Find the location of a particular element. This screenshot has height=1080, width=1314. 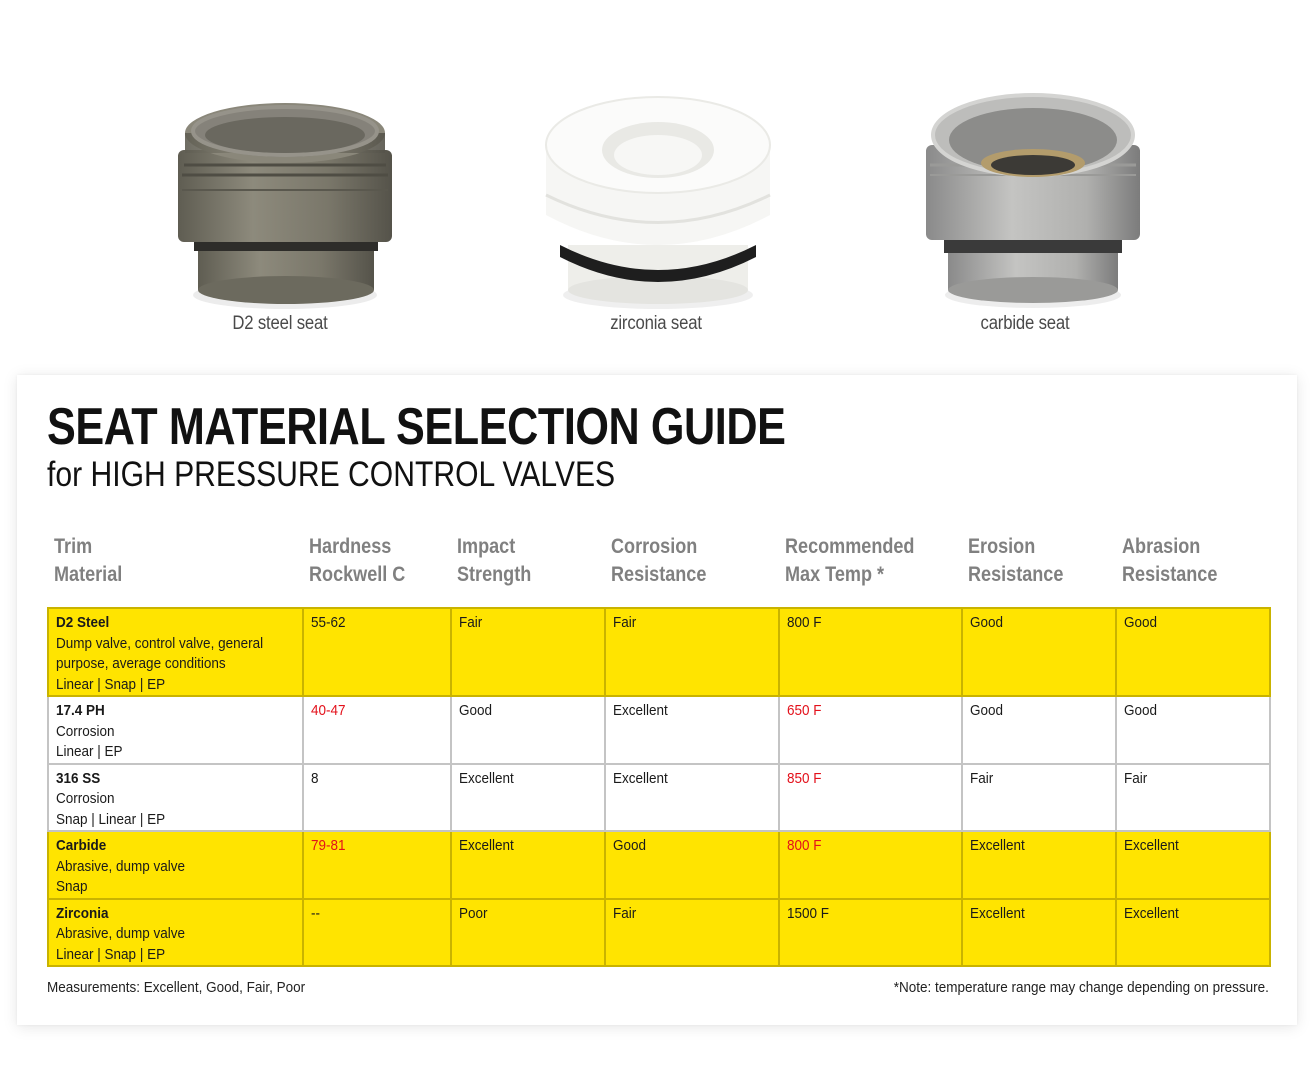

carbide-seat-caption: carbide seat is located at coordinates (1025, 323).